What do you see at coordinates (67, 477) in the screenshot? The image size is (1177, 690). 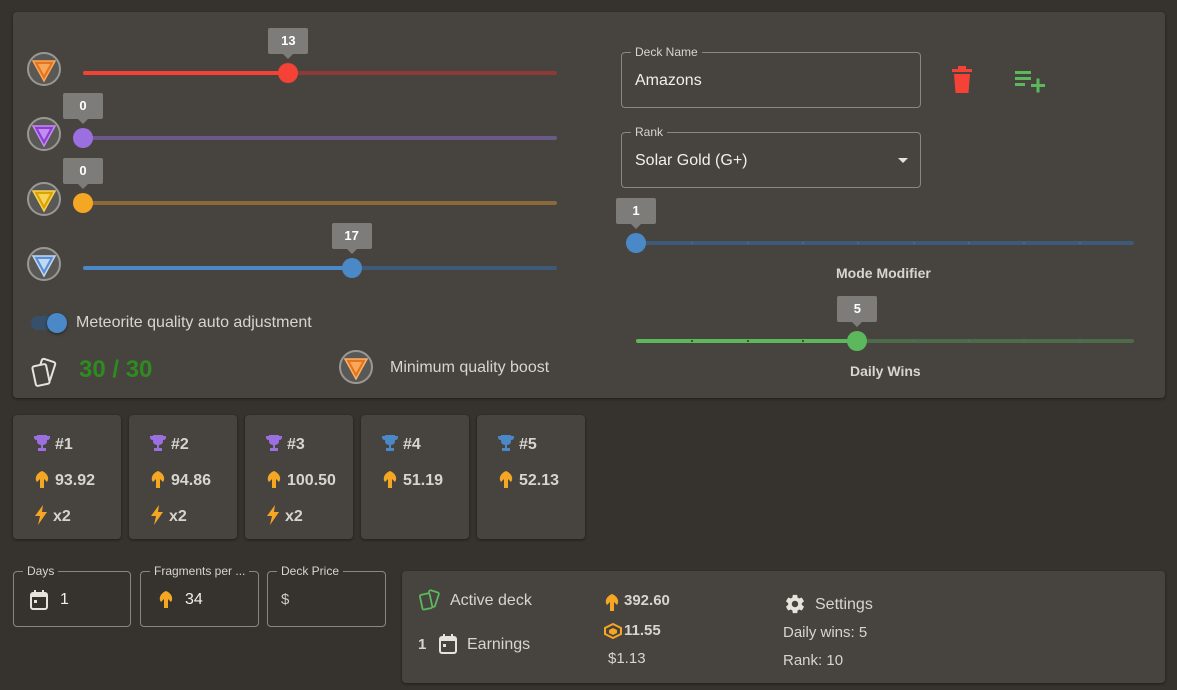 I see `rank-card: #1 93.92 x2` at bounding box center [67, 477].